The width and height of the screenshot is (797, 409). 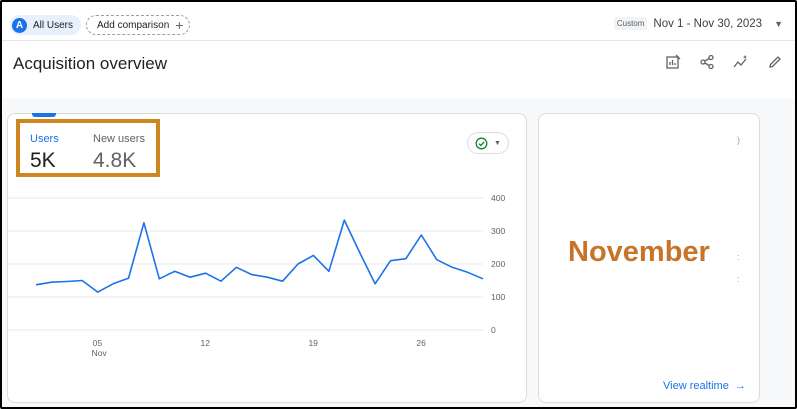 I want to click on segment-chip-all-users: A All Users, so click(x=46, y=25).